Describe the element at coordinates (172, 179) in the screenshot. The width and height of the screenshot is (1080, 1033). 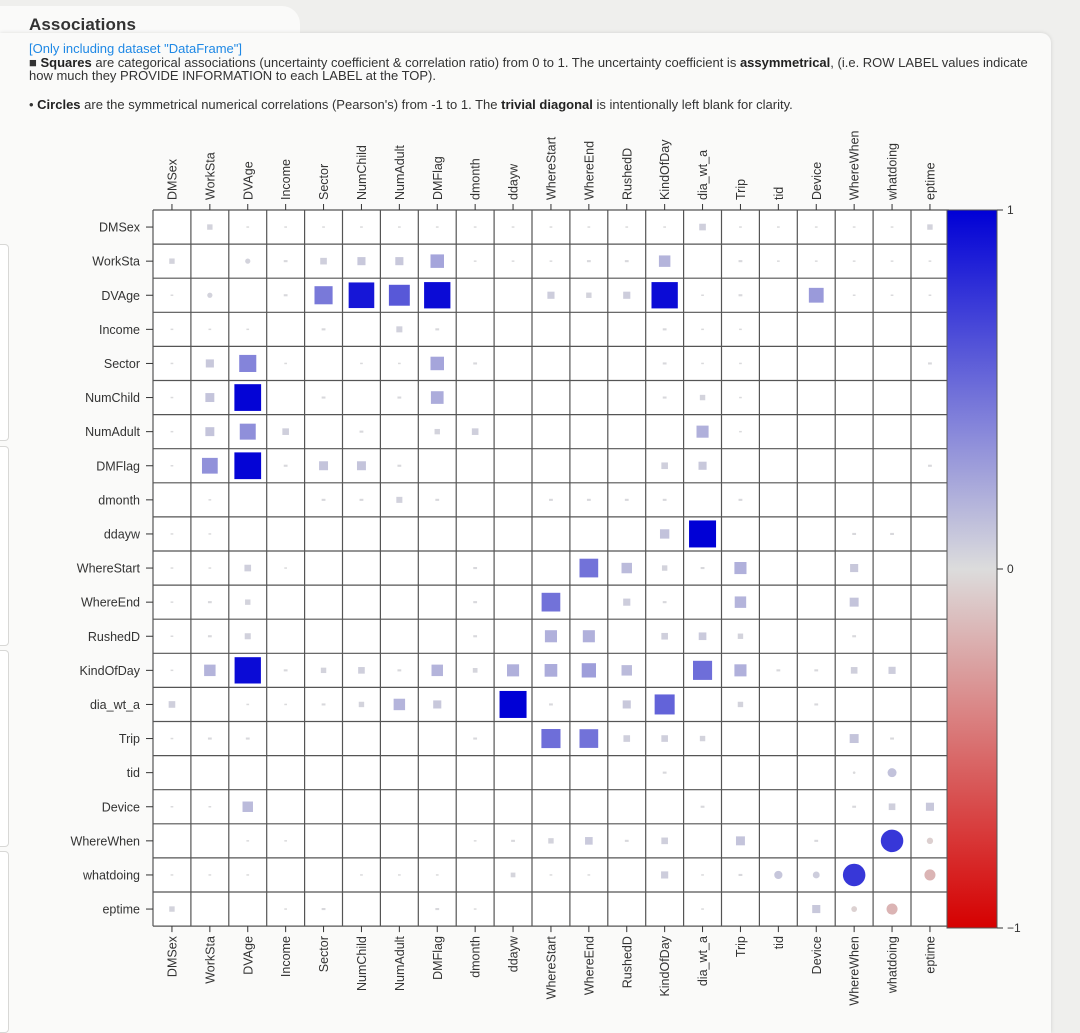
I see `column-label-top: DMSex` at that location.